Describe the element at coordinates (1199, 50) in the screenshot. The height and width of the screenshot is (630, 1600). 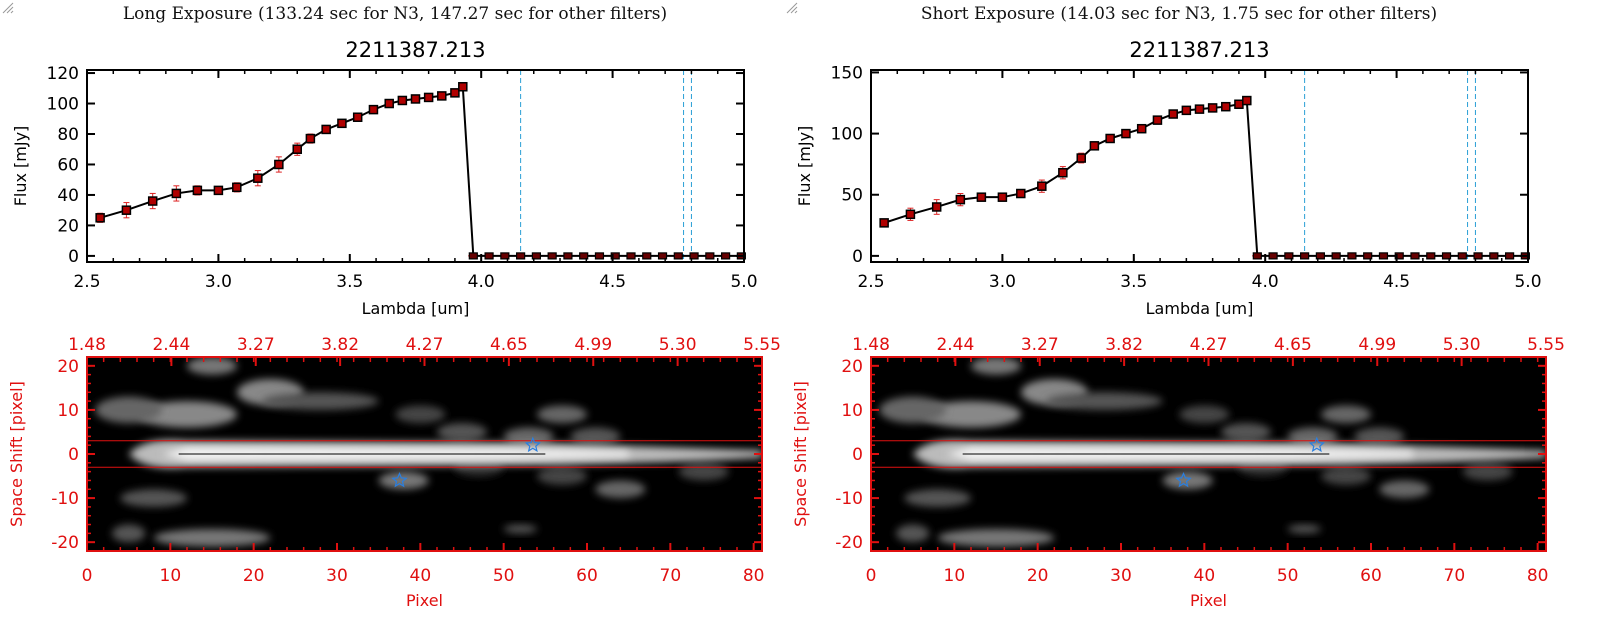
I see `chart-title: 2211387.213` at that location.